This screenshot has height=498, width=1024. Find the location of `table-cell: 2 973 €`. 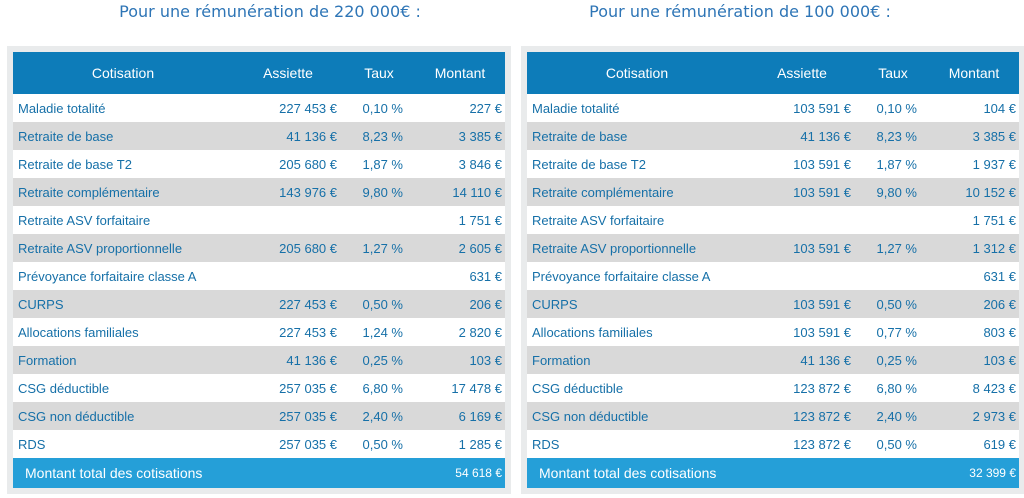

table-cell: 2 973 € is located at coordinates (974, 416).